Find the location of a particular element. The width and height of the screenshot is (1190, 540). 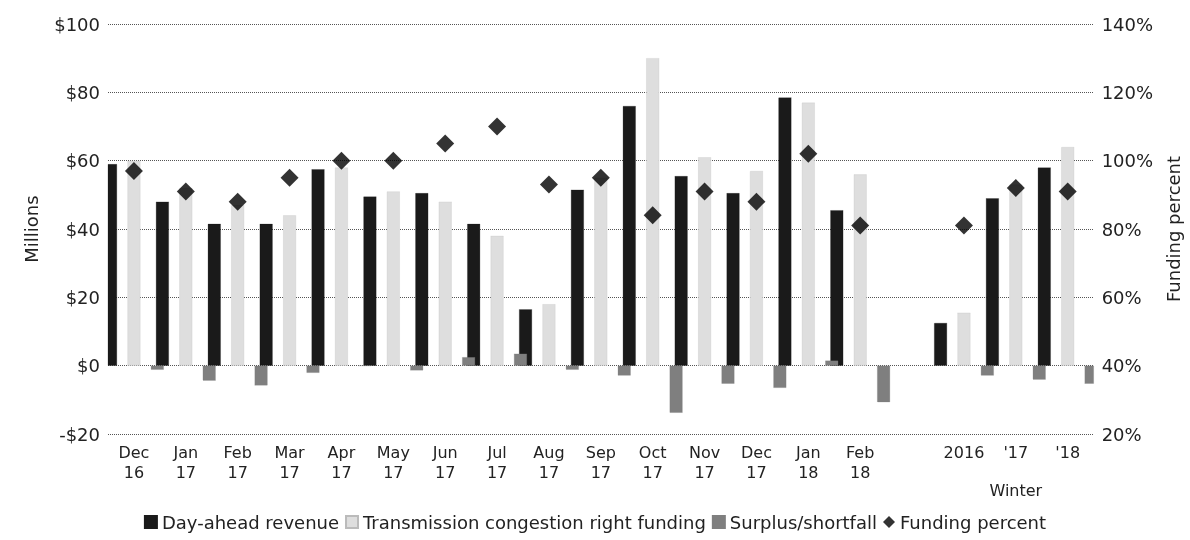

x-tick-label: Aug 17 is located at coordinates (549, 462).